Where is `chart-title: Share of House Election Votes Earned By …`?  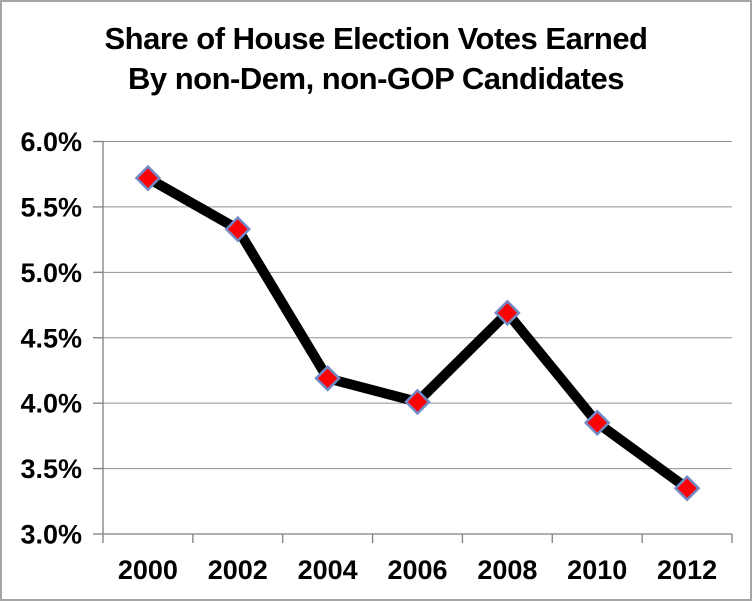
chart-title: Share of House Election Votes Earned By … is located at coordinates (376, 59).